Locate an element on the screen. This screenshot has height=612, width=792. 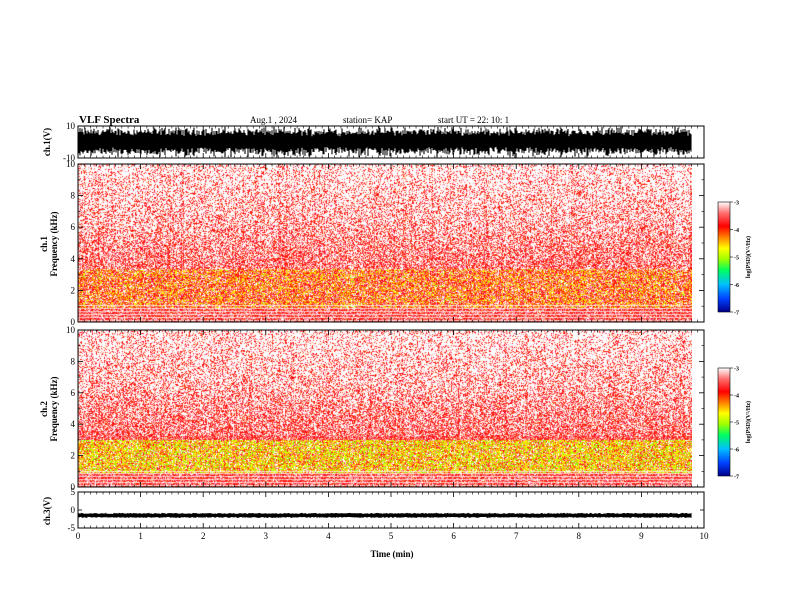
ch1-spectrogram-ylabel-freq: Frequency (kHz) is located at coordinates (54, 243).